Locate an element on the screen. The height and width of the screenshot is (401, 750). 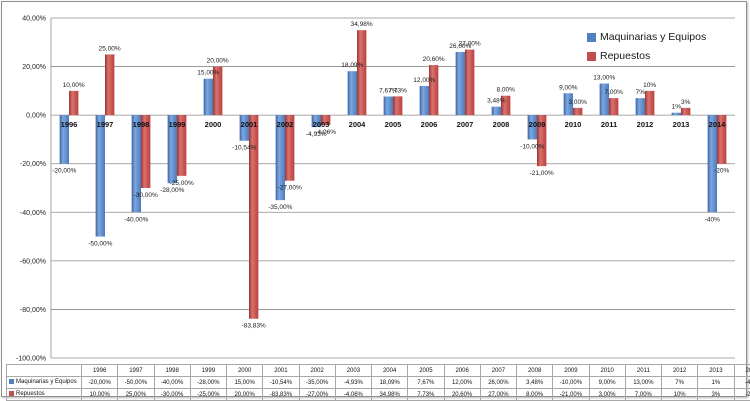
data-table-cell: -27,00% is located at coordinates (317, 395).